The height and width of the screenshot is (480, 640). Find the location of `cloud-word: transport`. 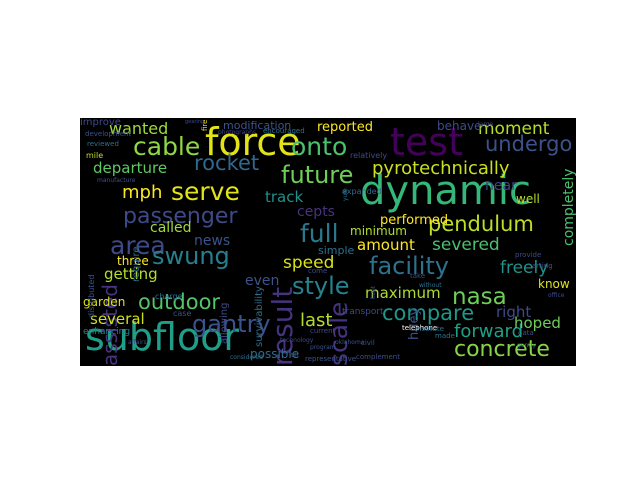

cloud-word: transport is located at coordinates (363, 312).